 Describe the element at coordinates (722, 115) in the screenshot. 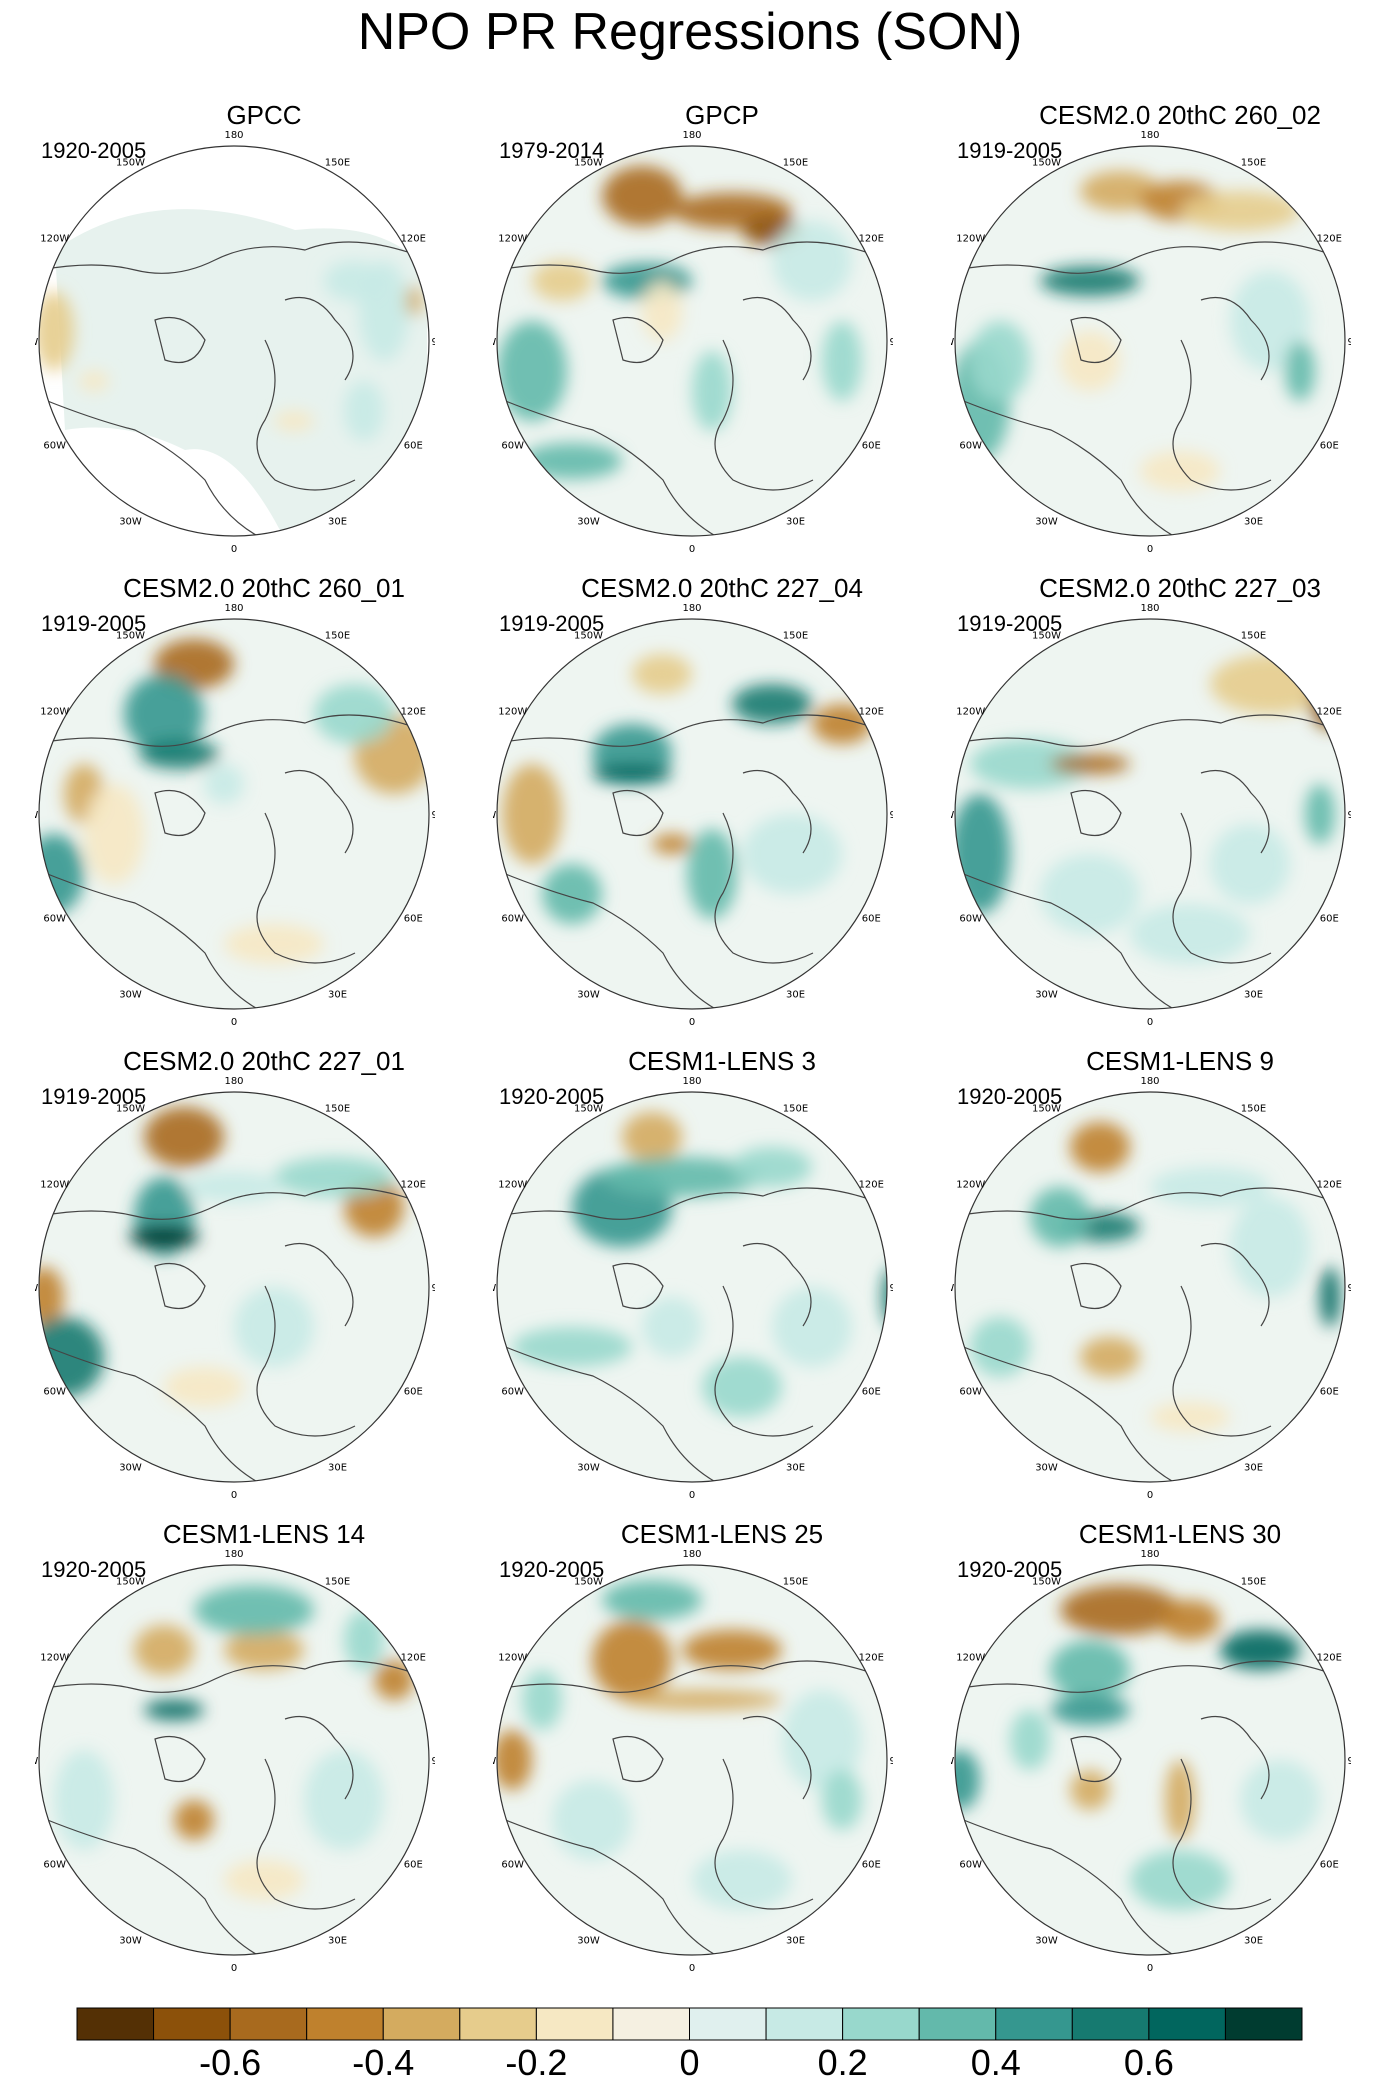

I see `panel-title: GPCP` at that location.